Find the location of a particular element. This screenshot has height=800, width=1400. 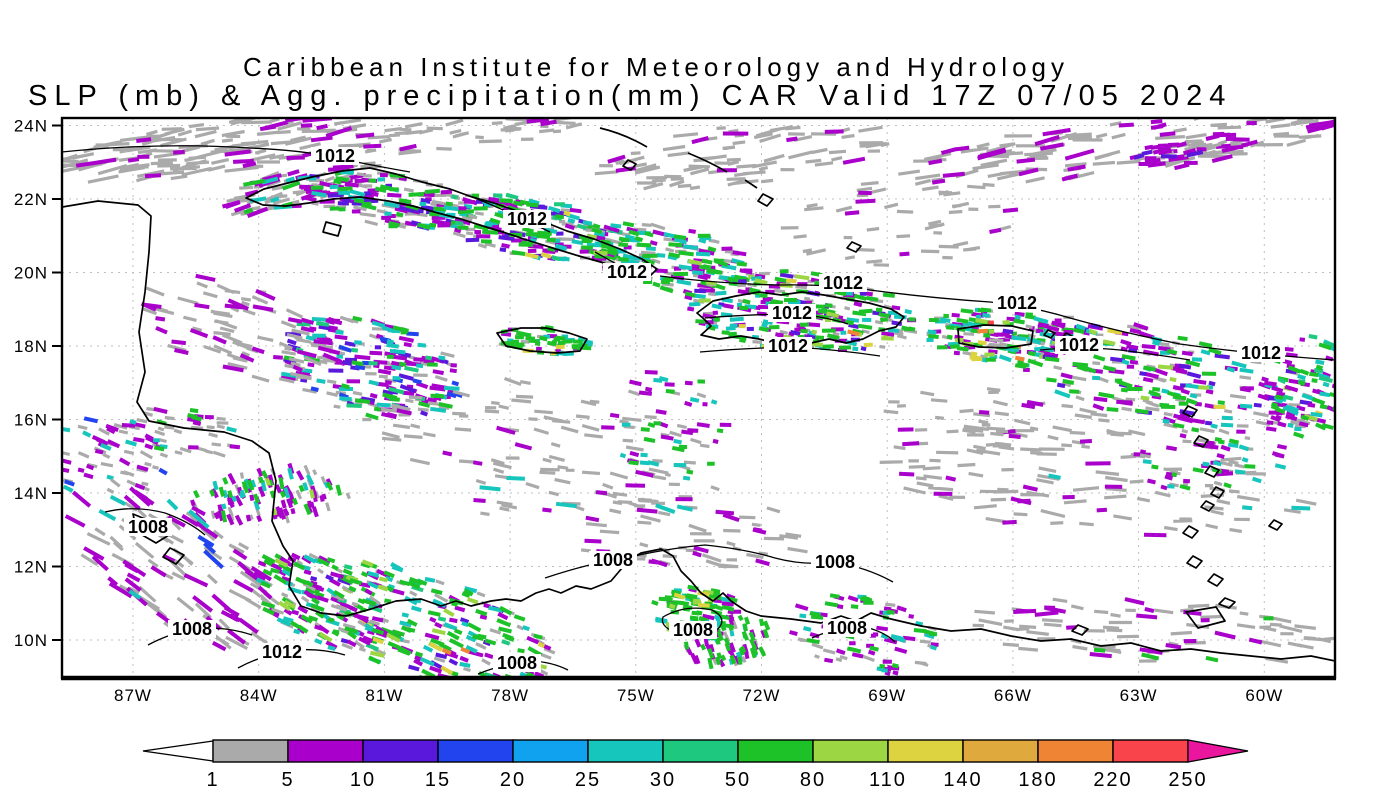

colorbar-tick-label: 30 is located at coordinates (663, 780).